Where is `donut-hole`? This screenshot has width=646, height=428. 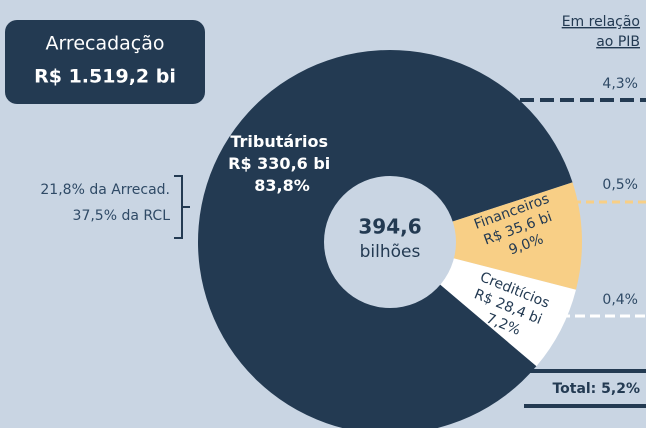 donut-hole is located at coordinates (390, 242).